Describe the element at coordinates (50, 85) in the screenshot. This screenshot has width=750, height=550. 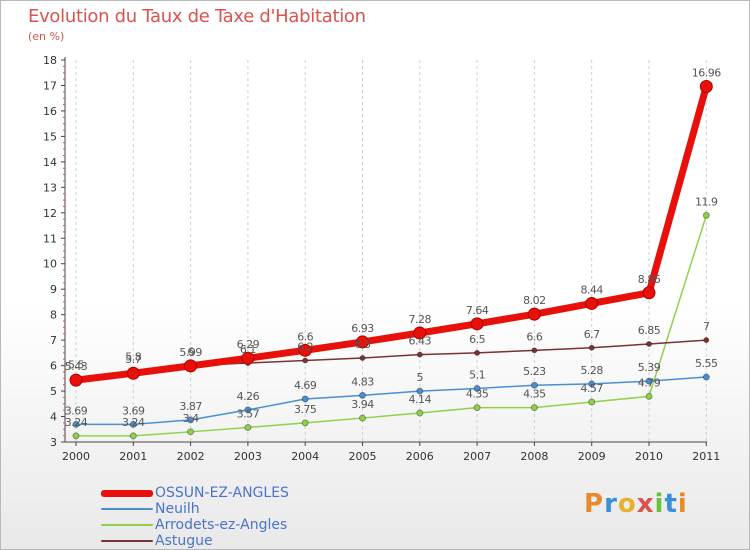
I see `y-tick-label: 17` at that location.